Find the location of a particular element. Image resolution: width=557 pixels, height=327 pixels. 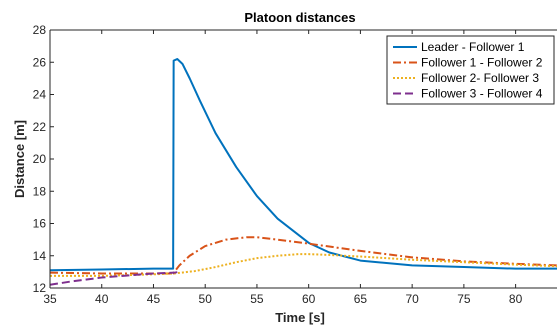

x-tick-label: 65 is located at coordinates (361, 299).